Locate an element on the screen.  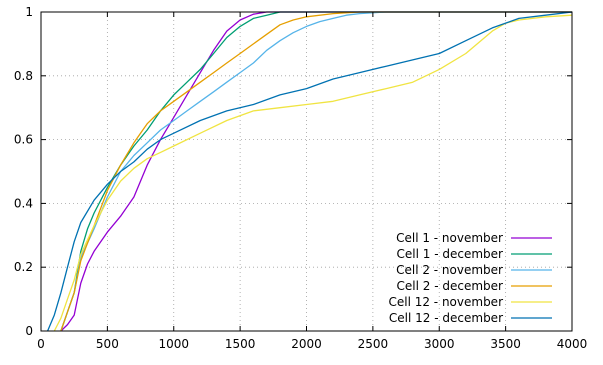
x-tick-label: 2000 is located at coordinates (306, 344).